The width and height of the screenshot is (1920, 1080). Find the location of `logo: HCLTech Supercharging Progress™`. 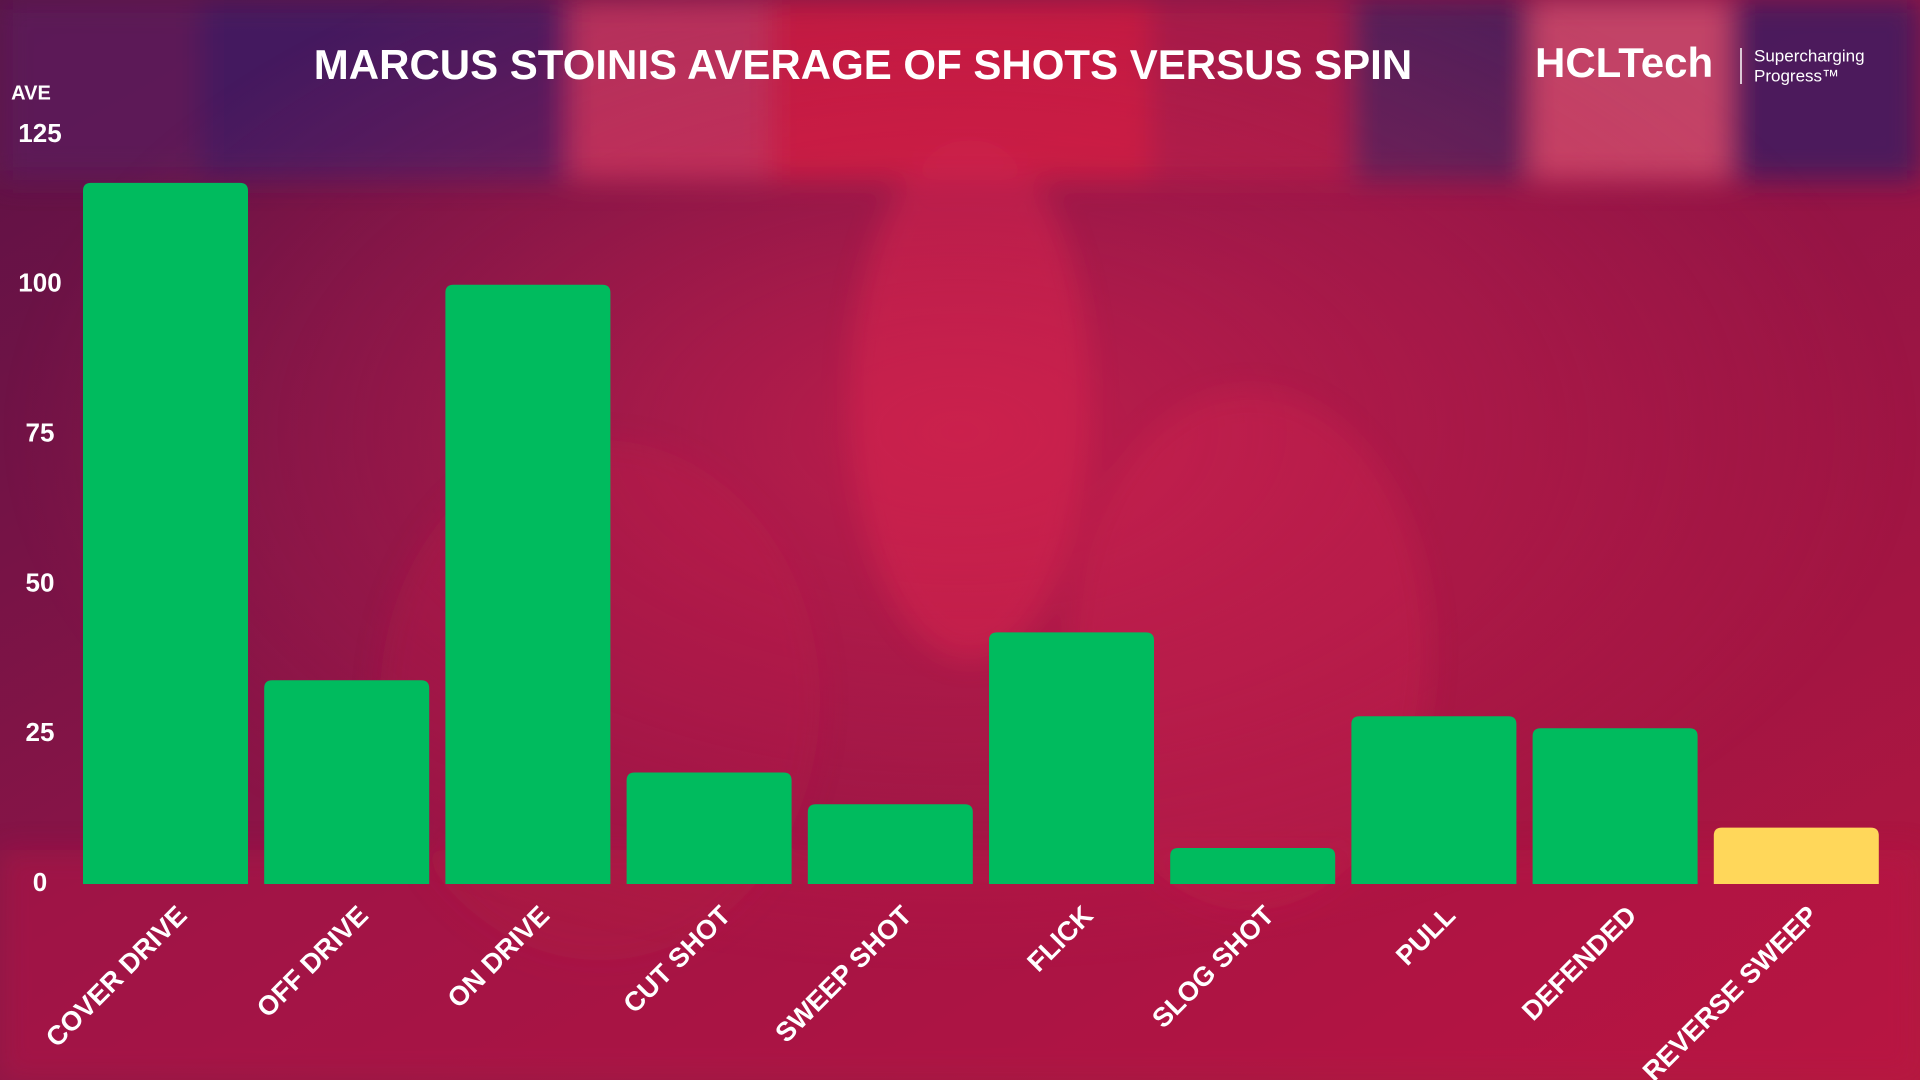

logo: HCLTech Supercharging Progress™ is located at coordinates (1700, 62).